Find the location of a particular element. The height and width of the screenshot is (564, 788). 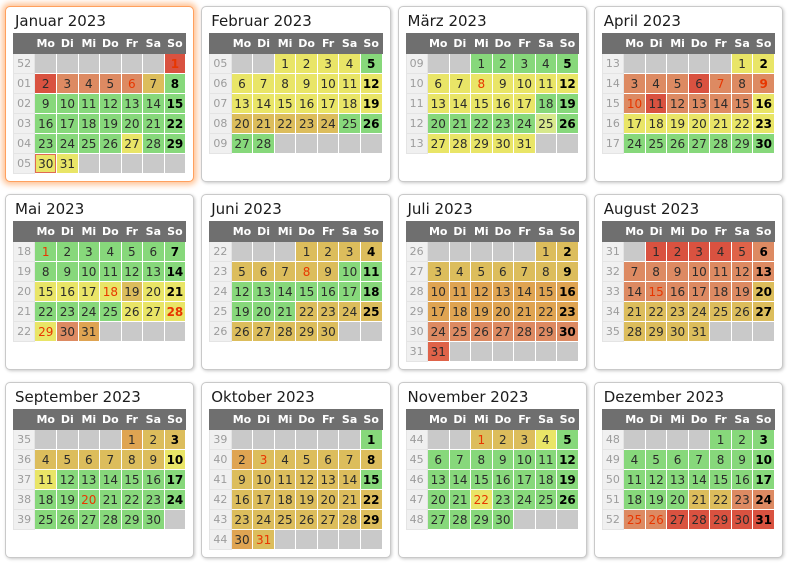

day-cell: 3 is located at coordinates (89, 251).